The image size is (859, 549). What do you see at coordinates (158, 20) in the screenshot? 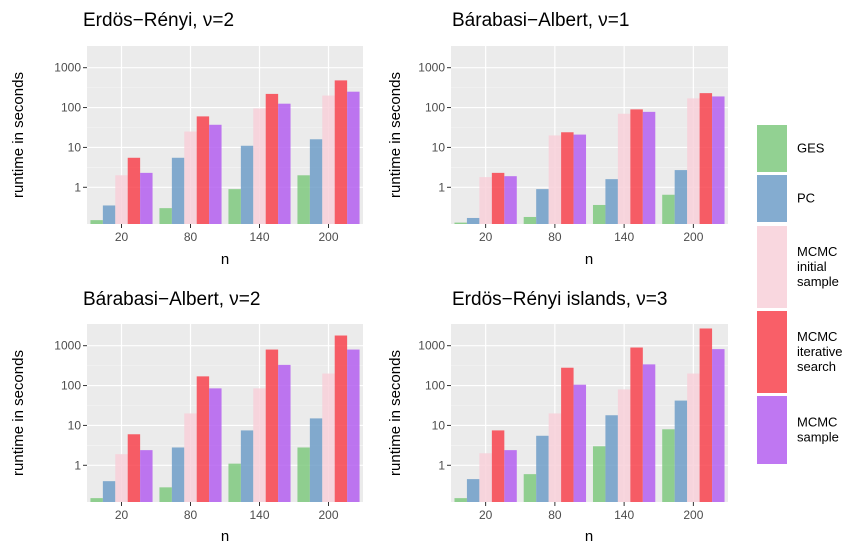
I see `panel-title: Erdös−Rényi, ν=2` at bounding box center [158, 20].